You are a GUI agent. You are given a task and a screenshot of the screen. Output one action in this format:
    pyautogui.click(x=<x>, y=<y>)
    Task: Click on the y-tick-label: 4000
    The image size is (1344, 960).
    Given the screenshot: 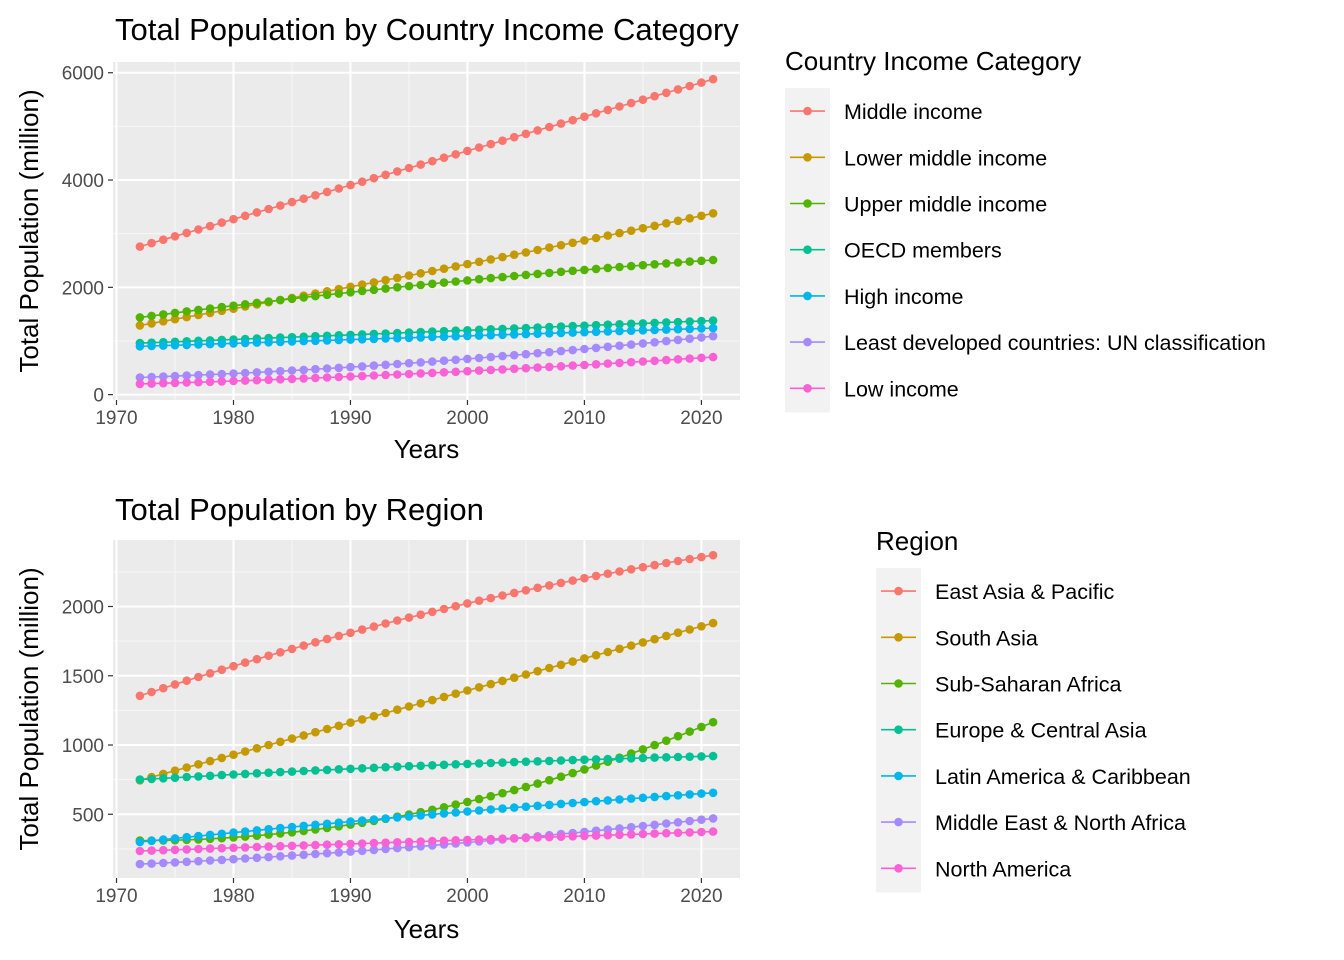 What is the action you would take?
    pyautogui.click(x=83, y=181)
    